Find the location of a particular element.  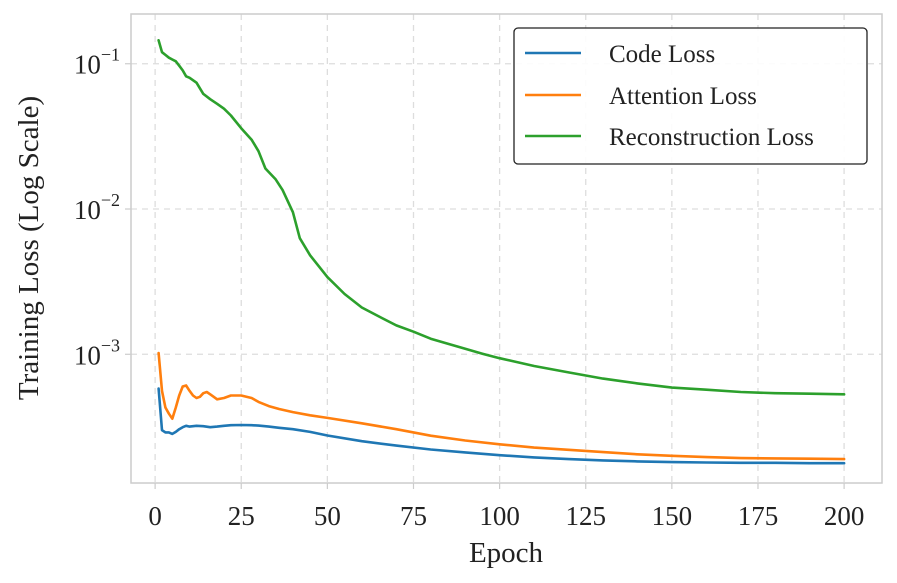

x-tick-label: 0 is located at coordinates (155, 516).